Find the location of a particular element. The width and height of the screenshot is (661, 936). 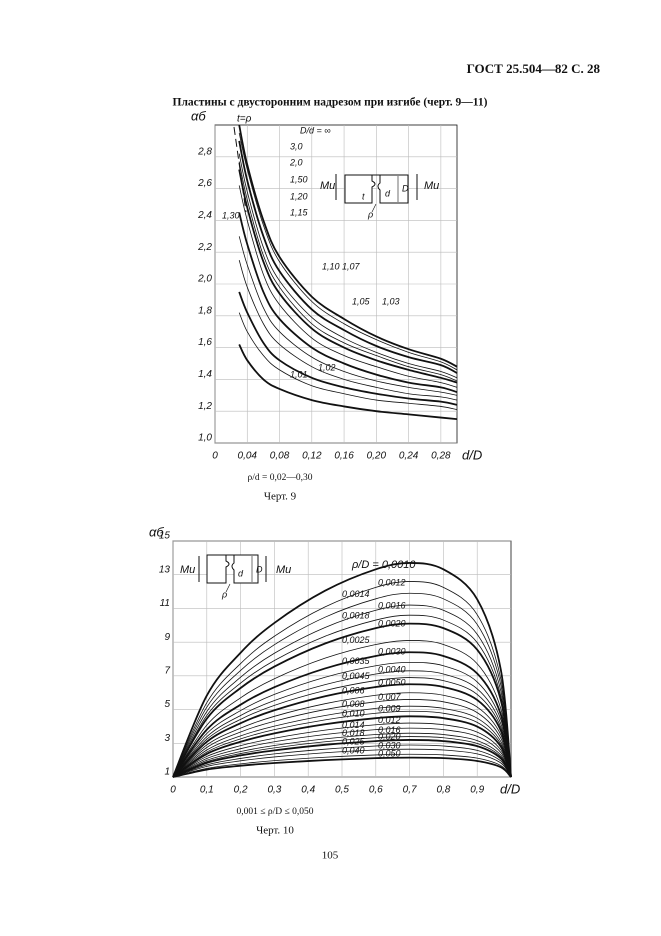

curve-label: 0,0016 is located at coordinates (392, 606).